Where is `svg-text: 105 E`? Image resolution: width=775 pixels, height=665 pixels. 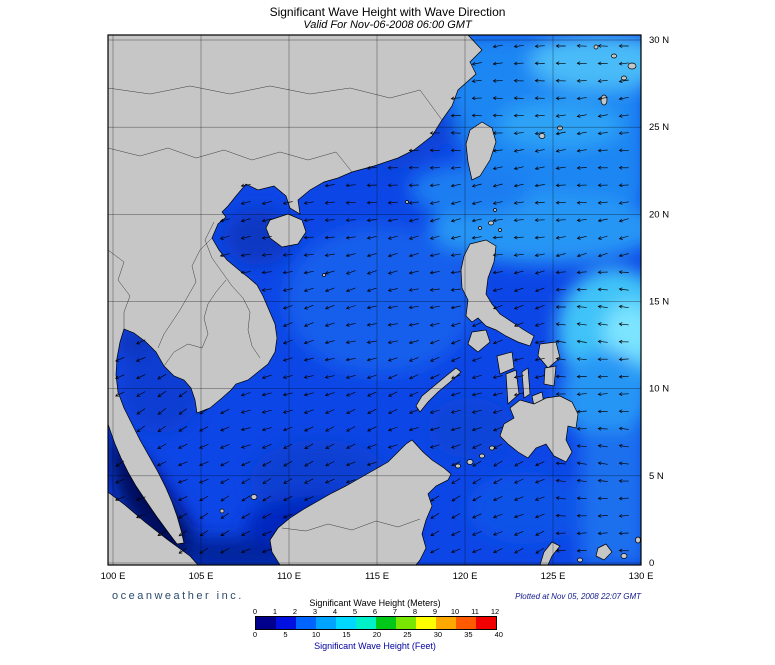
svg-text: 105 E is located at coordinates (201, 576).